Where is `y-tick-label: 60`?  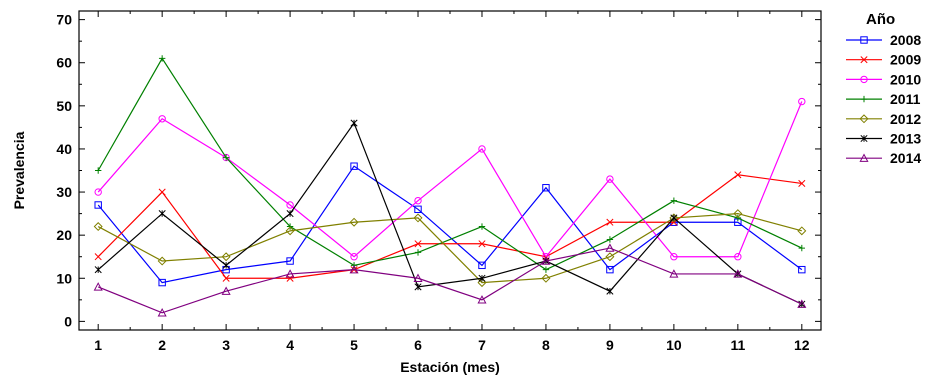 y-tick-label: 60 is located at coordinates (64, 63).